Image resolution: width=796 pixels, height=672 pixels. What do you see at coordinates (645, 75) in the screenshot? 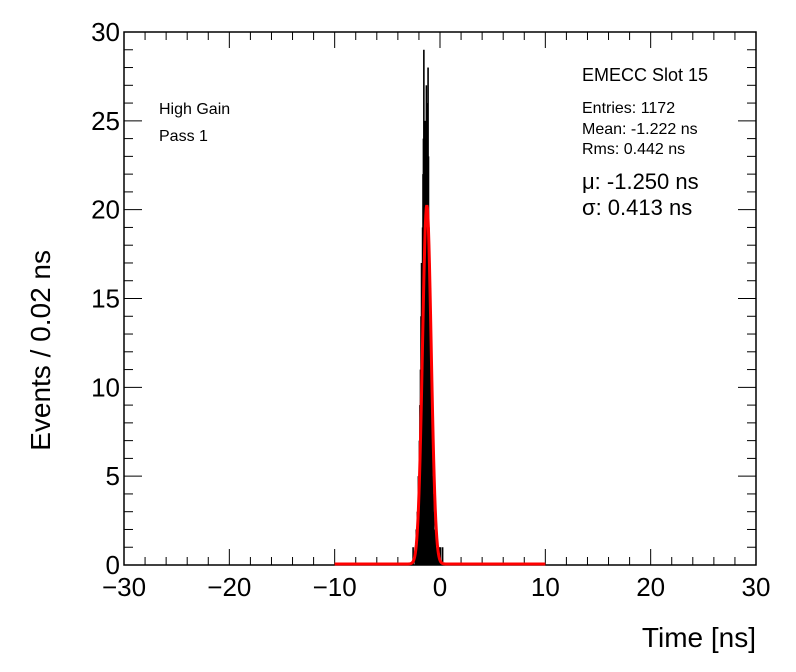
I see `stats-title: EMECC Slot 15` at bounding box center [645, 75].